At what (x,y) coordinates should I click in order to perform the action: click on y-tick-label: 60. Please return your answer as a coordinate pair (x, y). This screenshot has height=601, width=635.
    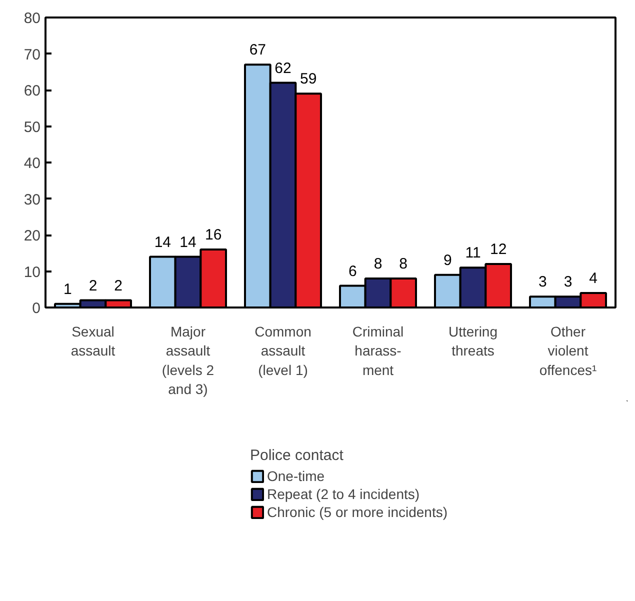
    Looking at the image, I should click on (32, 91).